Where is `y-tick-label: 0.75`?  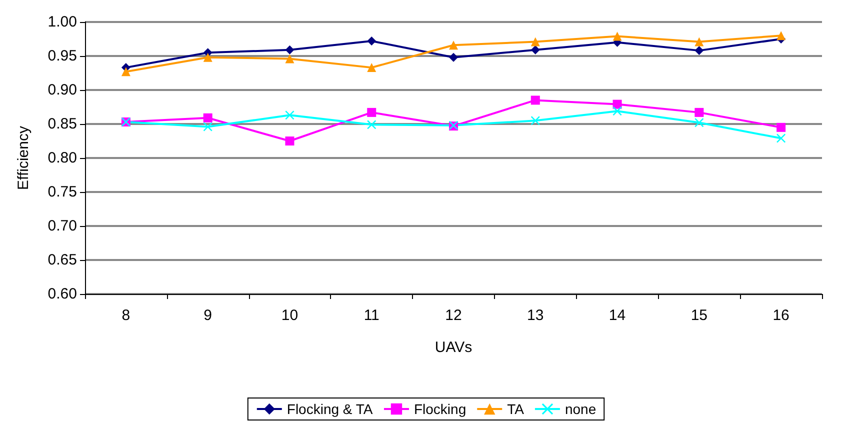
y-tick-label: 0.75 is located at coordinates (62, 192).